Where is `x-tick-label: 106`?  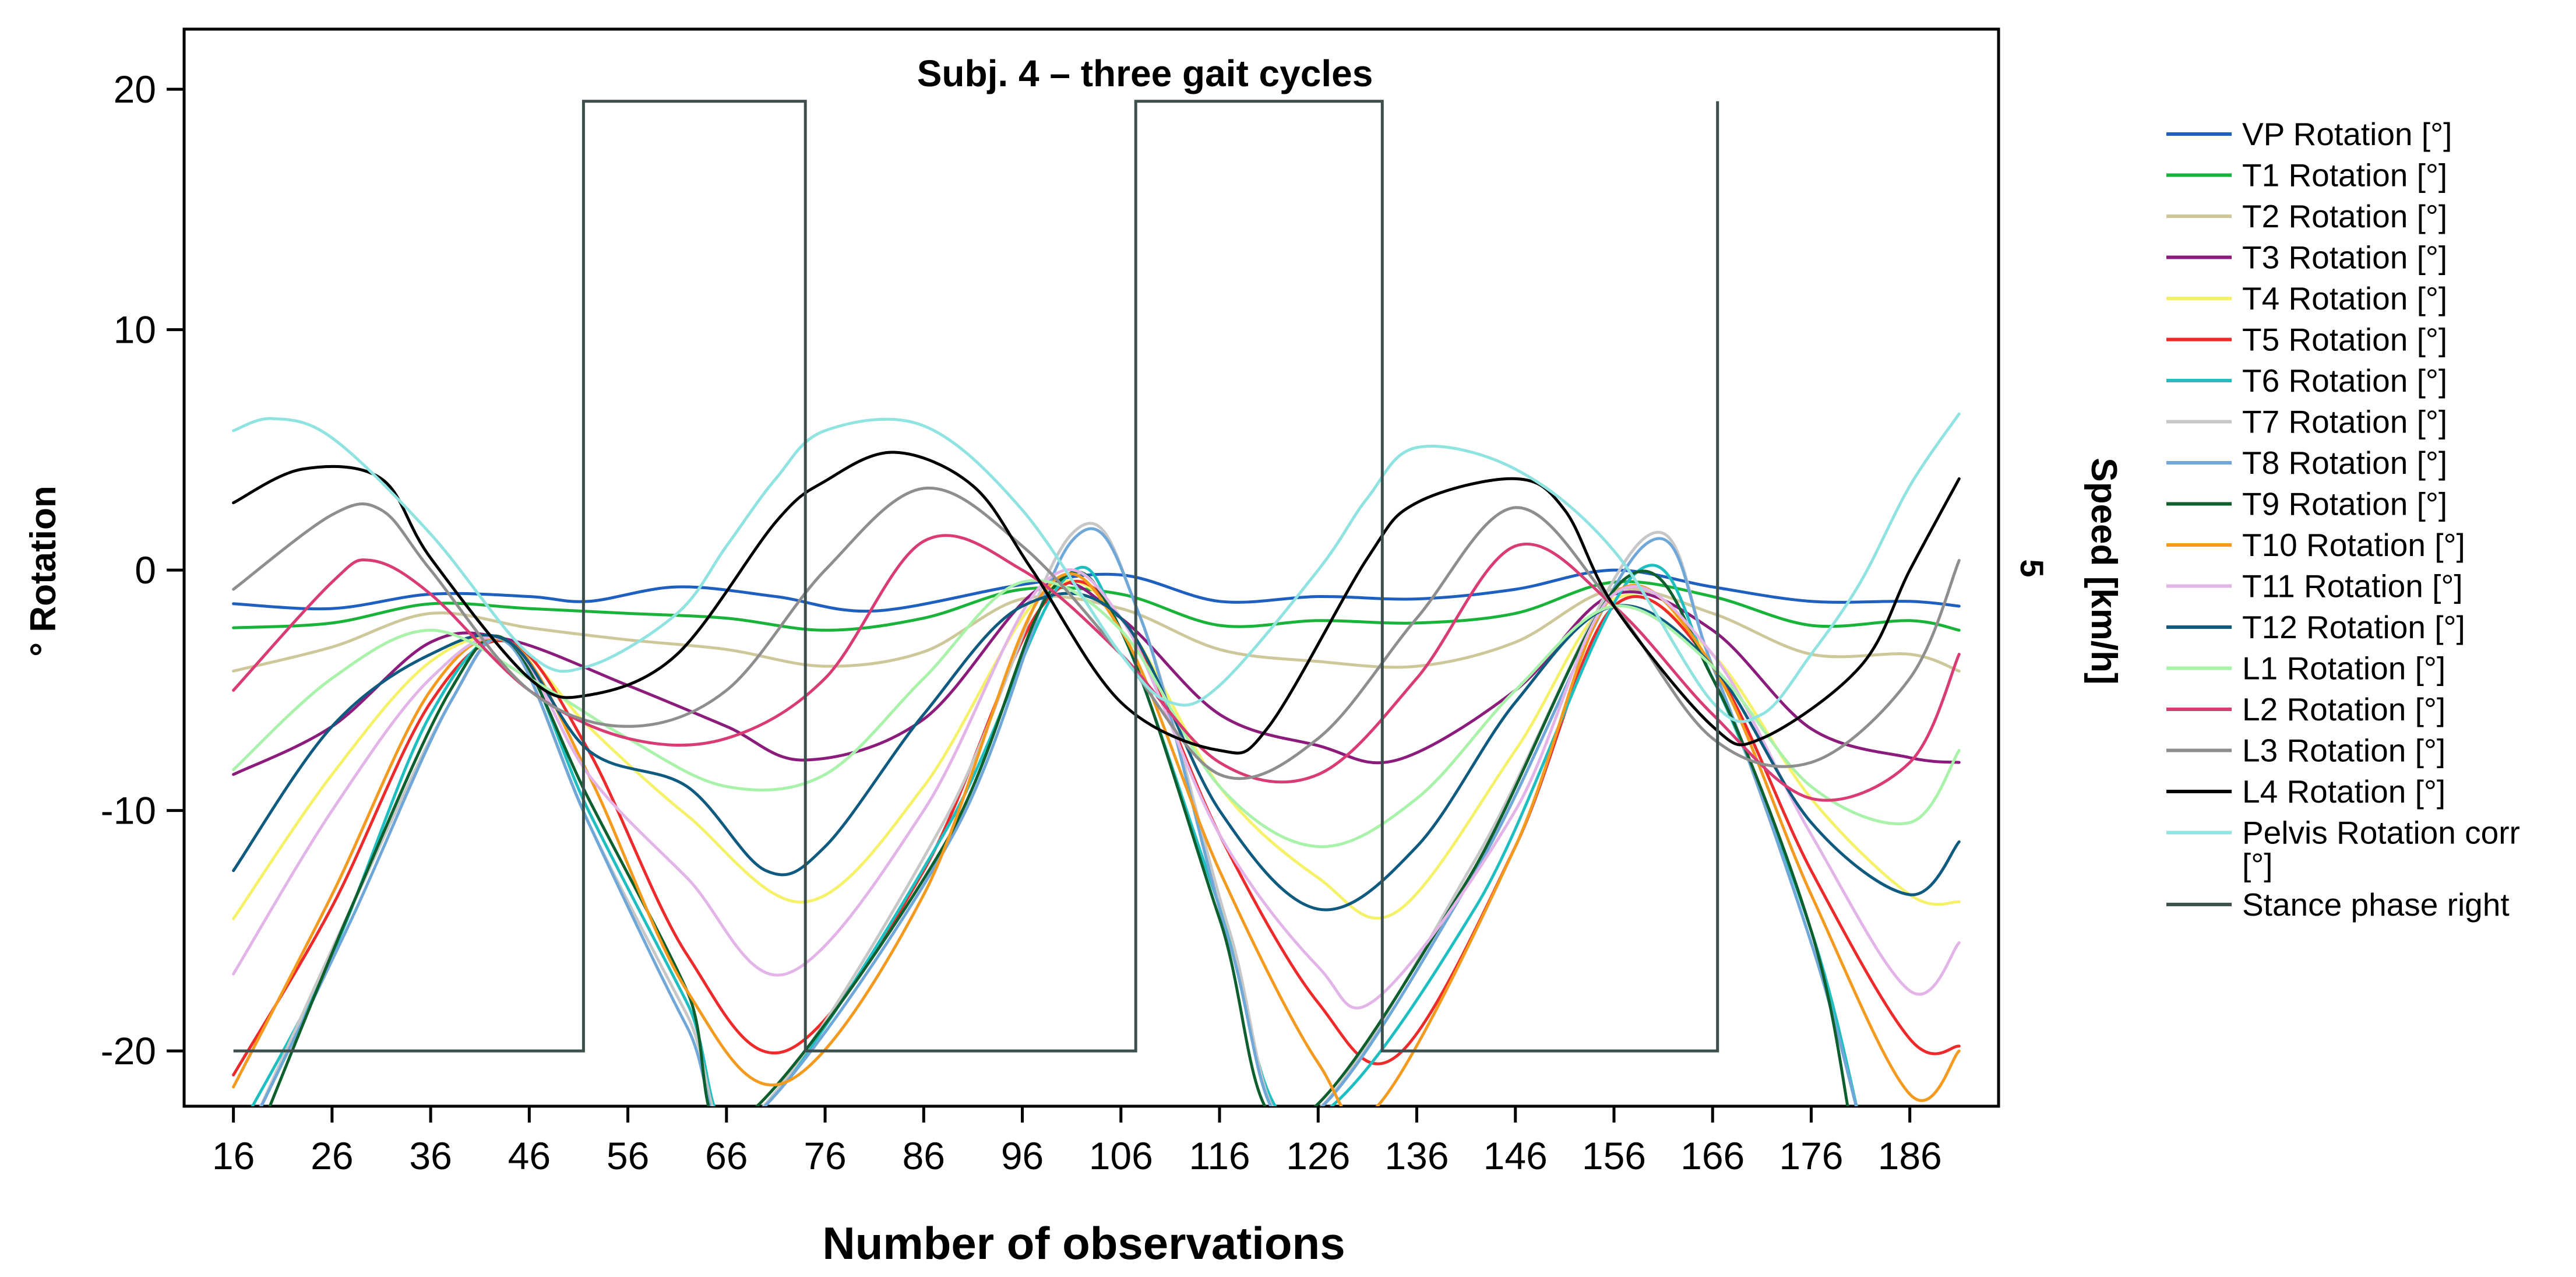
x-tick-label: 106 is located at coordinates (1121, 1155).